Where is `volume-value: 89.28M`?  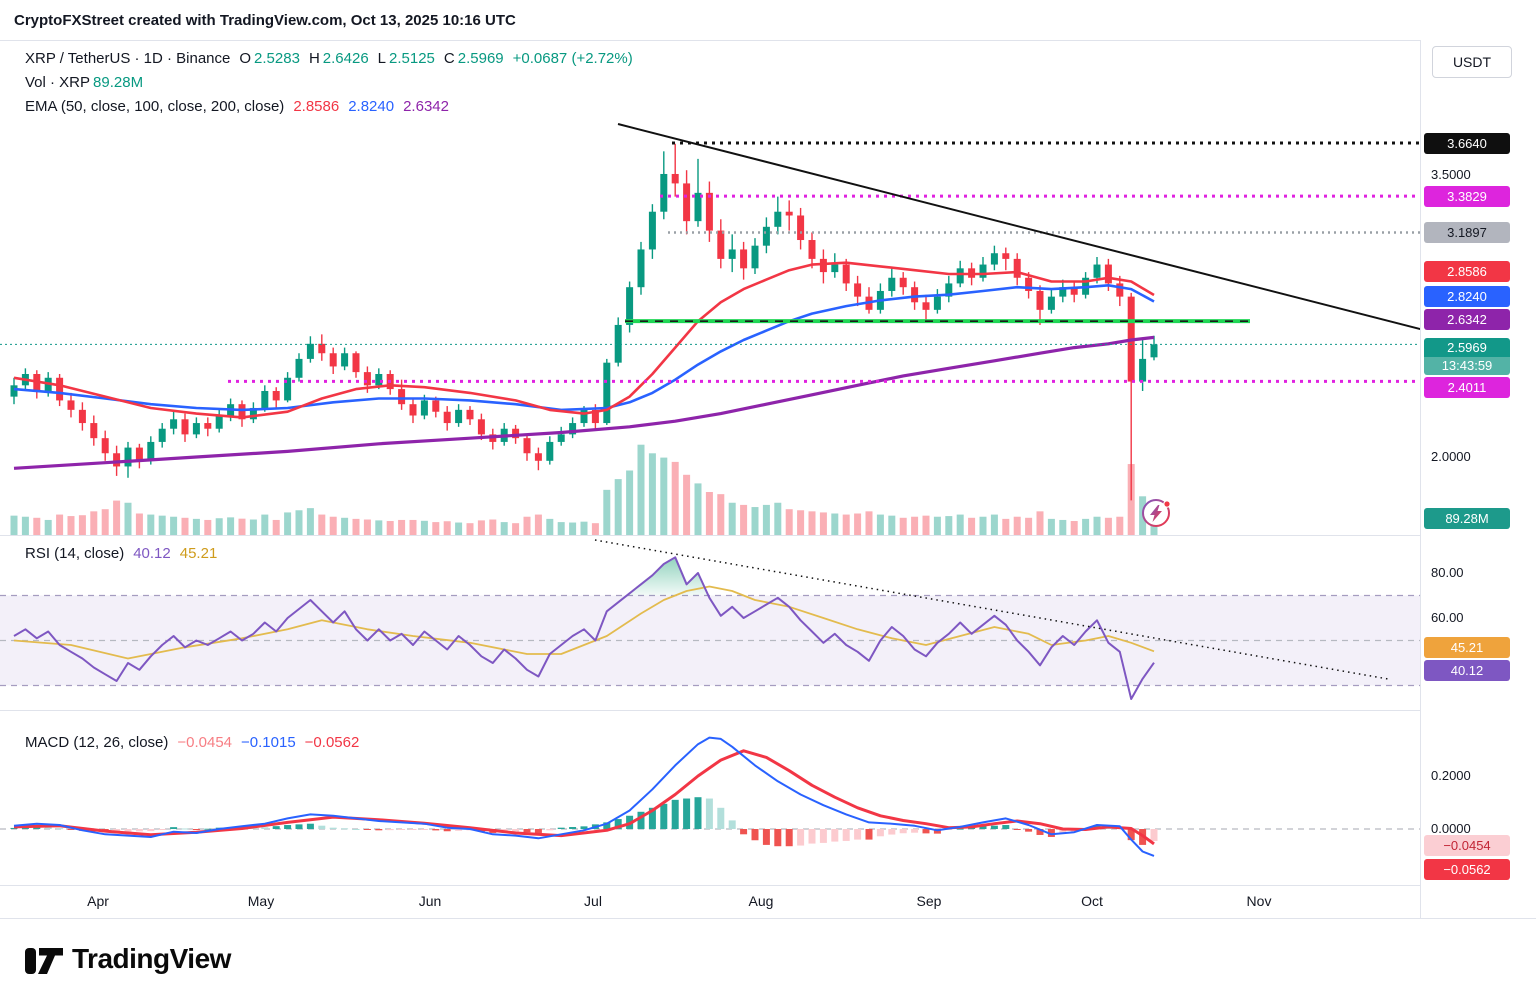 volume-value: 89.28M is located at coordinates (118, 82).